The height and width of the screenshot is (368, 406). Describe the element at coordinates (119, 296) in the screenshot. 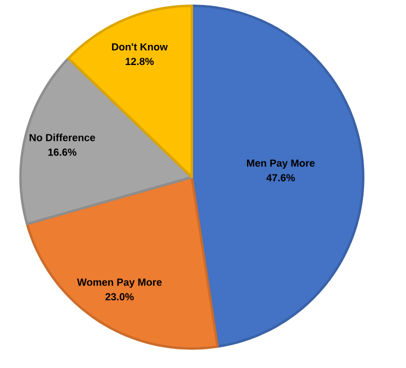

I see `data-label: 23.0%` at that location.